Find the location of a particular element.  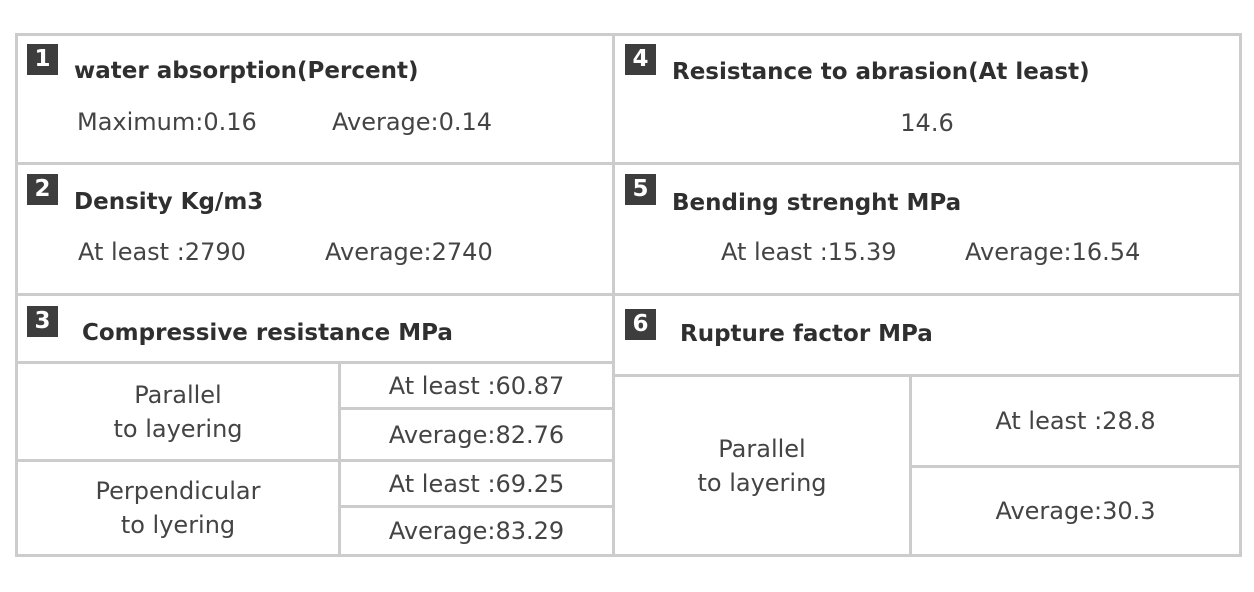

section-title: Bending strenght MPa is located at coordinates (817, 203).